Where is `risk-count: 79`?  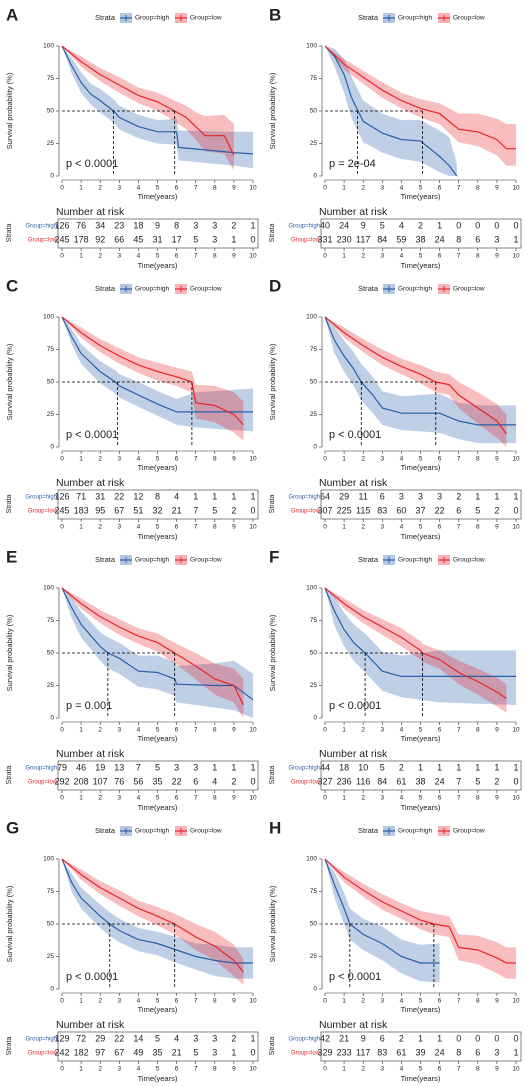 risk-count: 79 is located at coordinates (62, 767).